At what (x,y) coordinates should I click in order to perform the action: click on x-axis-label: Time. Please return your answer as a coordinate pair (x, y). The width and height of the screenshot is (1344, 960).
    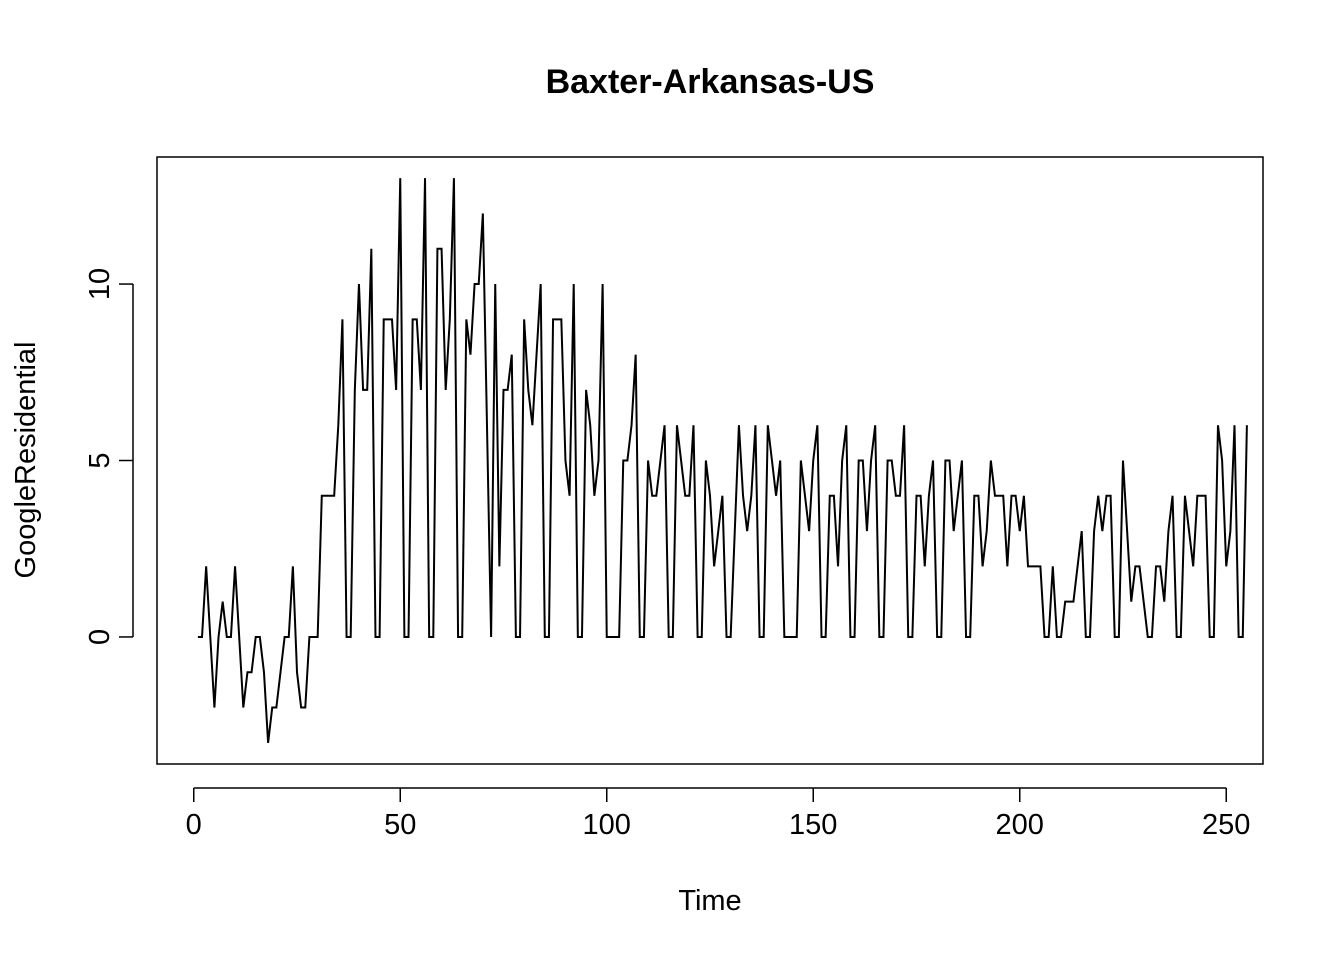
    Looking at the image, I should click on (709, 901).